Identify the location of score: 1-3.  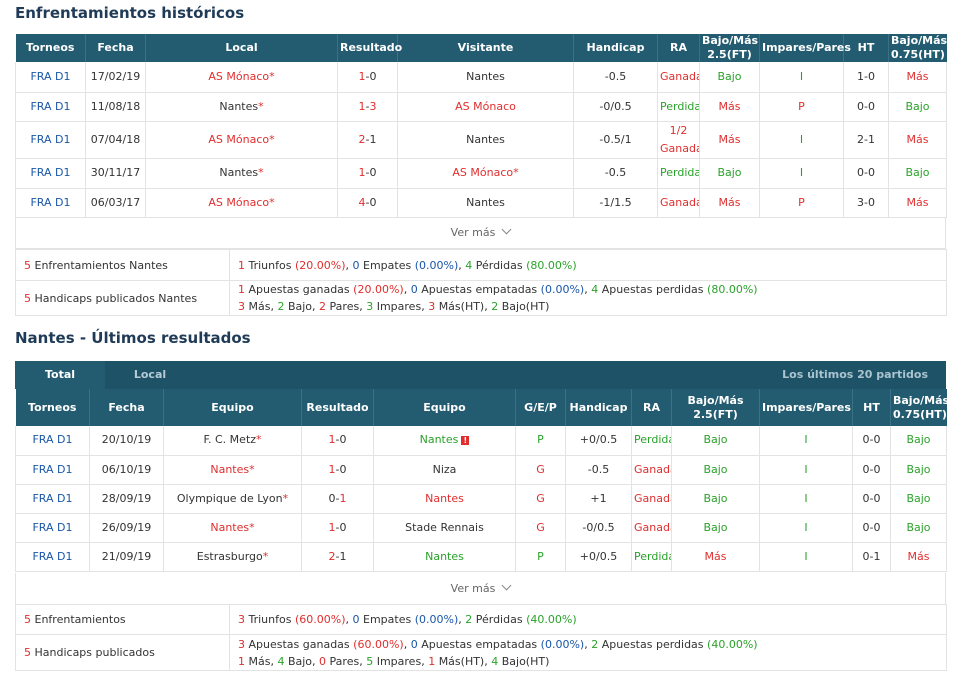
(367, 107).